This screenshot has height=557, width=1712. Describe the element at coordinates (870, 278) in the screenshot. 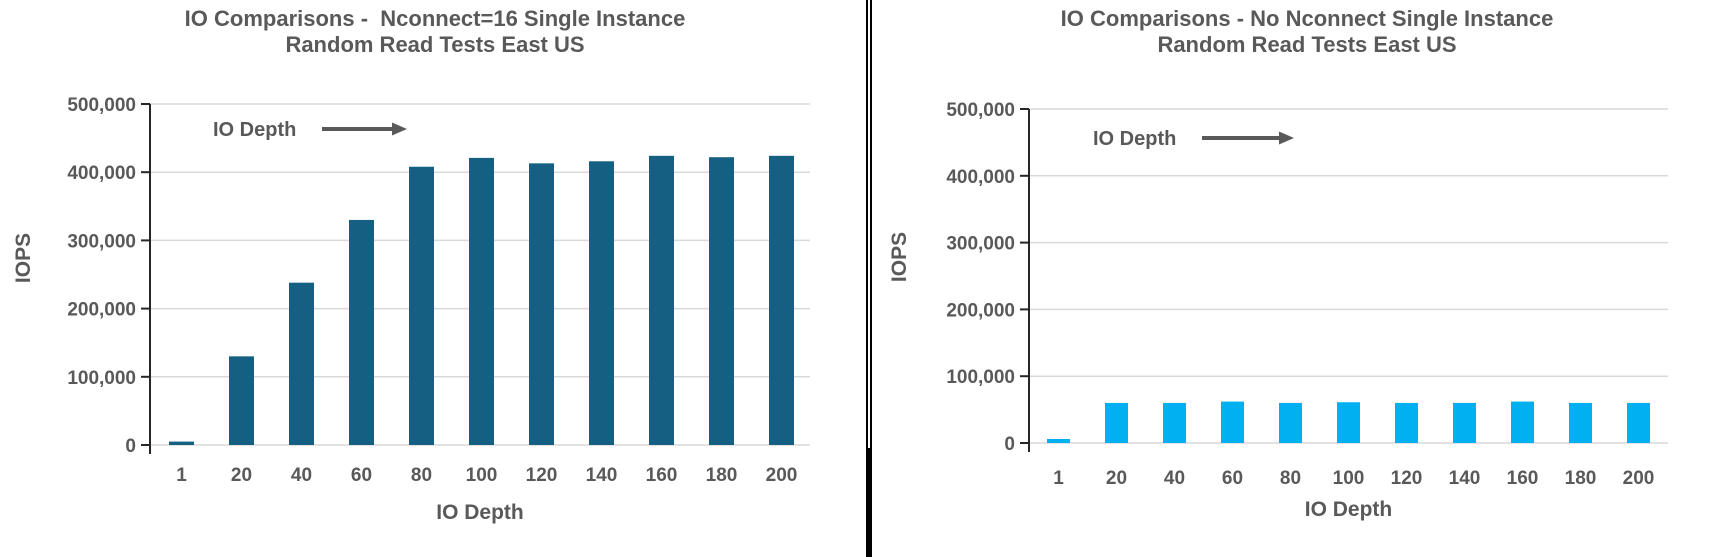

I see `divider-thin-line-right` at that location.